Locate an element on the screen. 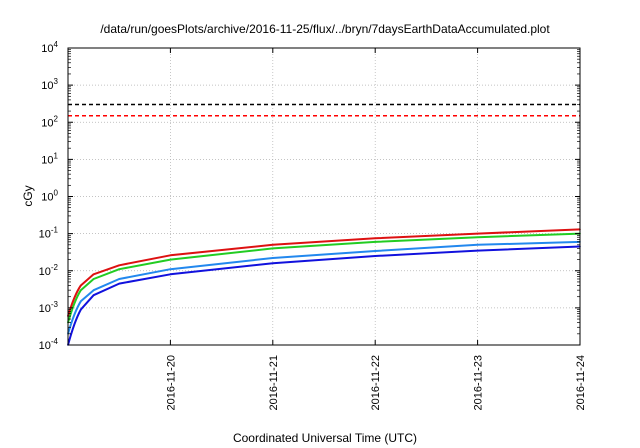 This screenshot has width=640, height=448. y-tick-exponent: -3 is located at coordinates (55, 304).